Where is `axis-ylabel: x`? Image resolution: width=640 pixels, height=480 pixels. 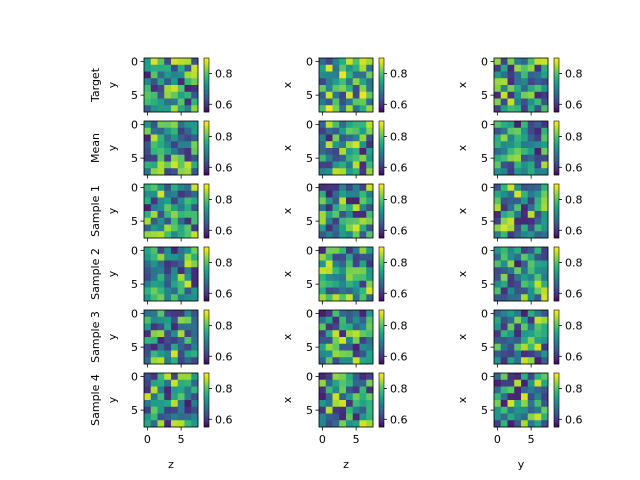 axis-ylabel: x is located at coordinates (462, 147).